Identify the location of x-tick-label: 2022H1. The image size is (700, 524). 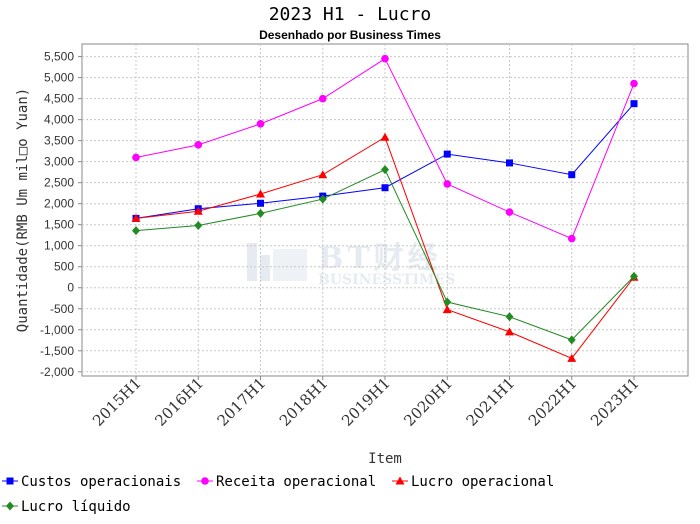
(553, 402).